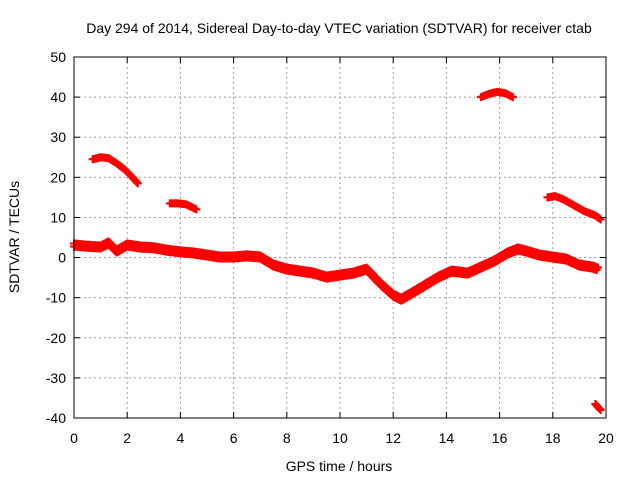  Describe the element at coordinates (553, 438) in the screenshot. I see `x-tick-label: 18` at that location.